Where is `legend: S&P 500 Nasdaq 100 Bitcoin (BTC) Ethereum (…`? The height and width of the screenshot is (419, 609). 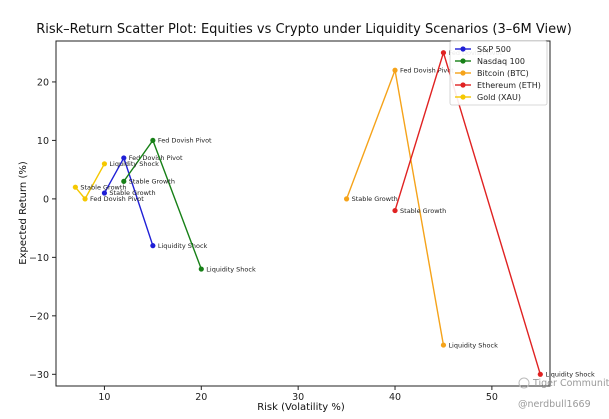 legend: S&P 500 Nasdaq 100 Bitcoin (BTC) Ethereum (… is located at coordinates (498, 73).